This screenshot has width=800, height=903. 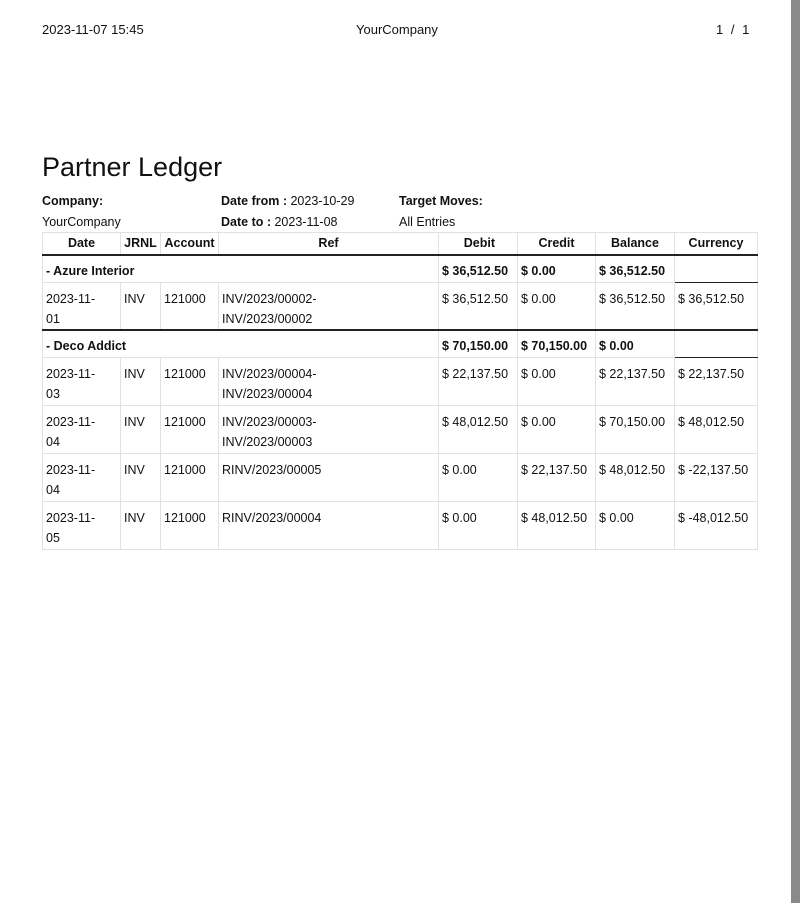 What do you see at coordinates (140, 244) in the screenshot?
I see `column-header-jrnl: JRNL` at bounding box center [140, 244].